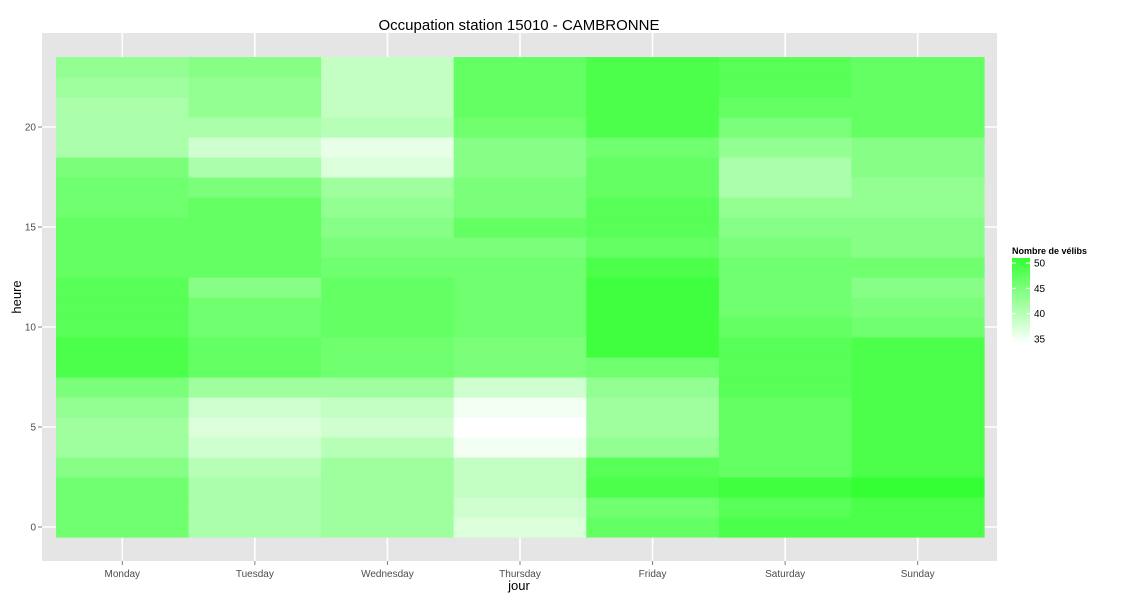 The width and height of the screenshot is (1125, 605). Describe the element at coordinates (519, 25) in the screenshot. I see `chart-title: Occupation station 15010 - CAMBRONNE` at that location.